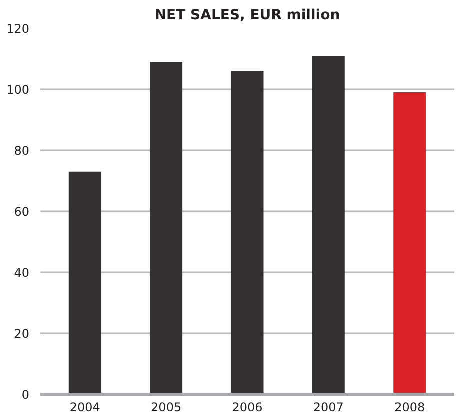  Describe the element at coordinates (18, 90) in the screenshot. I see `y-tick-label: 100` at that location.